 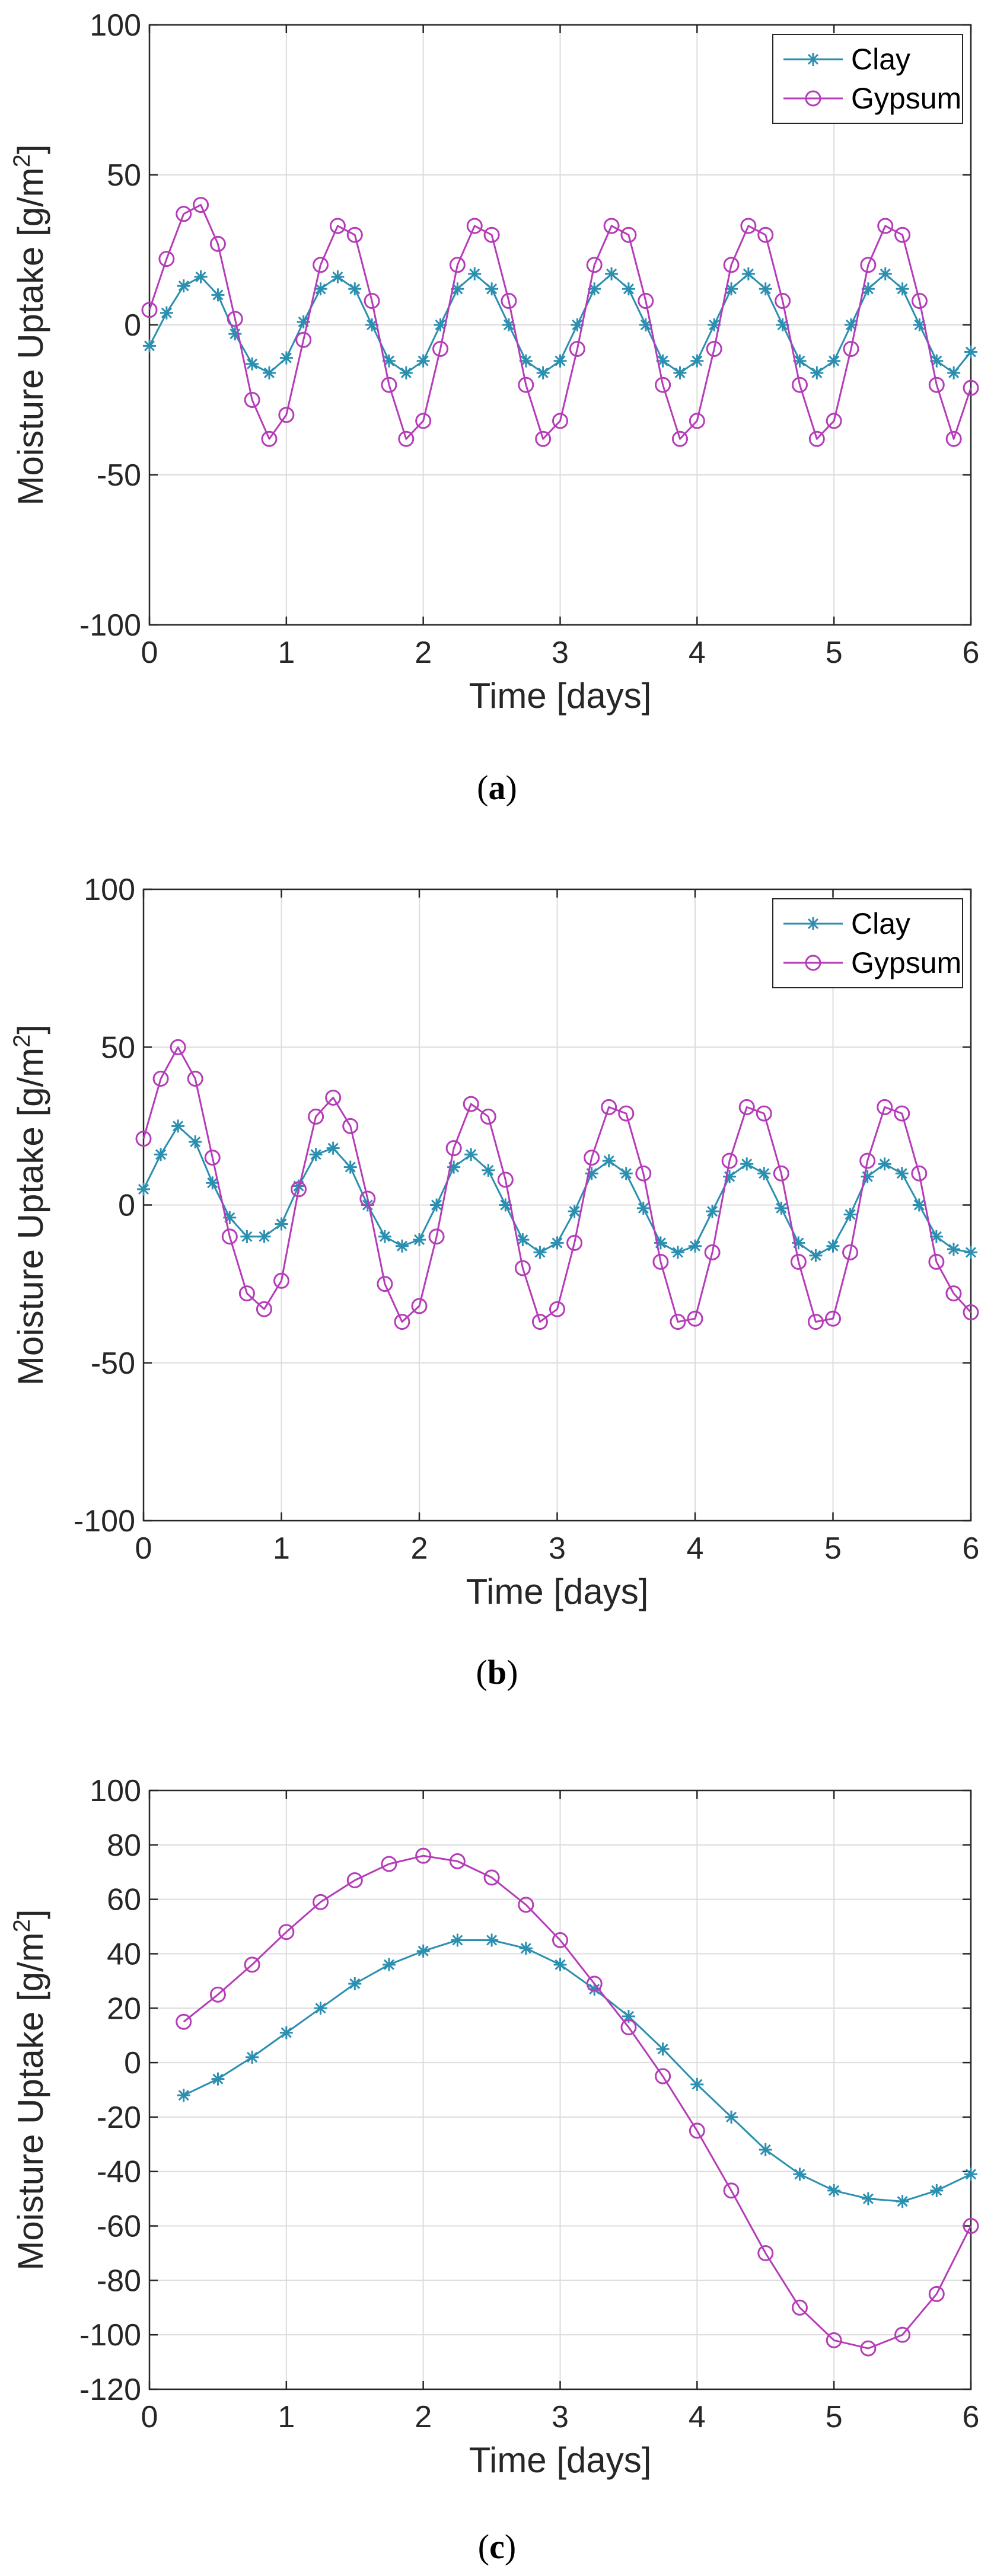 I want to click on legend-box, so click(x=867, y=79).